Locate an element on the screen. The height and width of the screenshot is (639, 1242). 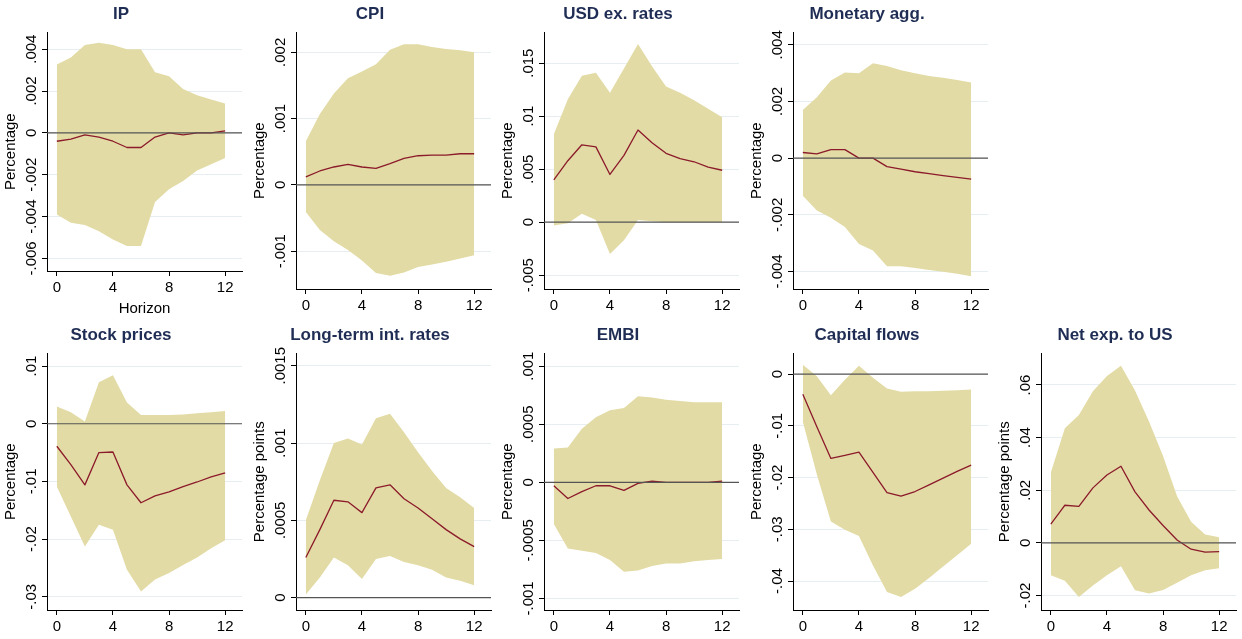
chart-title: Stock prices is located at coordinates (121, 334).